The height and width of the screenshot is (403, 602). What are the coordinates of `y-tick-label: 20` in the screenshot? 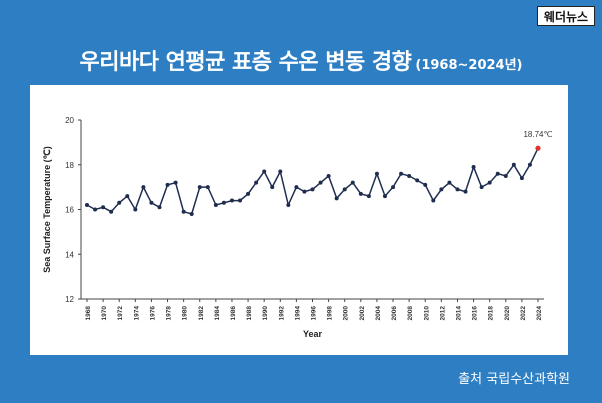 It's located at (69, 120).